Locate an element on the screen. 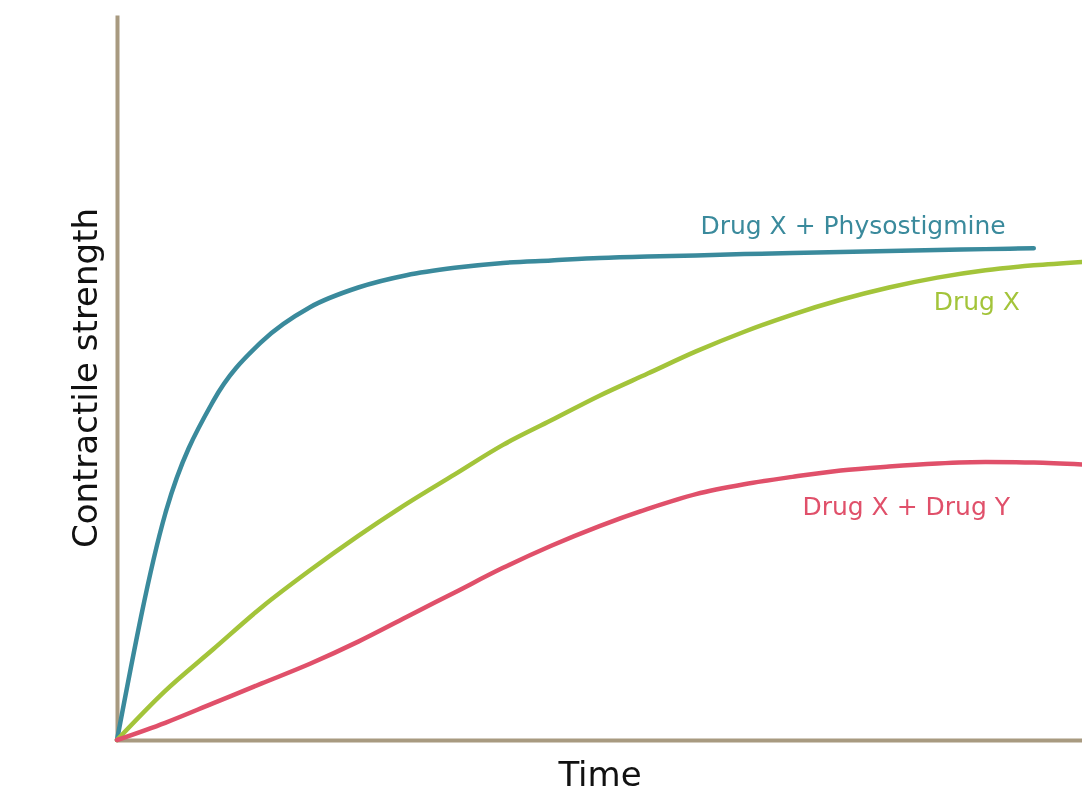  series-label: Drug X is located at coordinates (976, 301).